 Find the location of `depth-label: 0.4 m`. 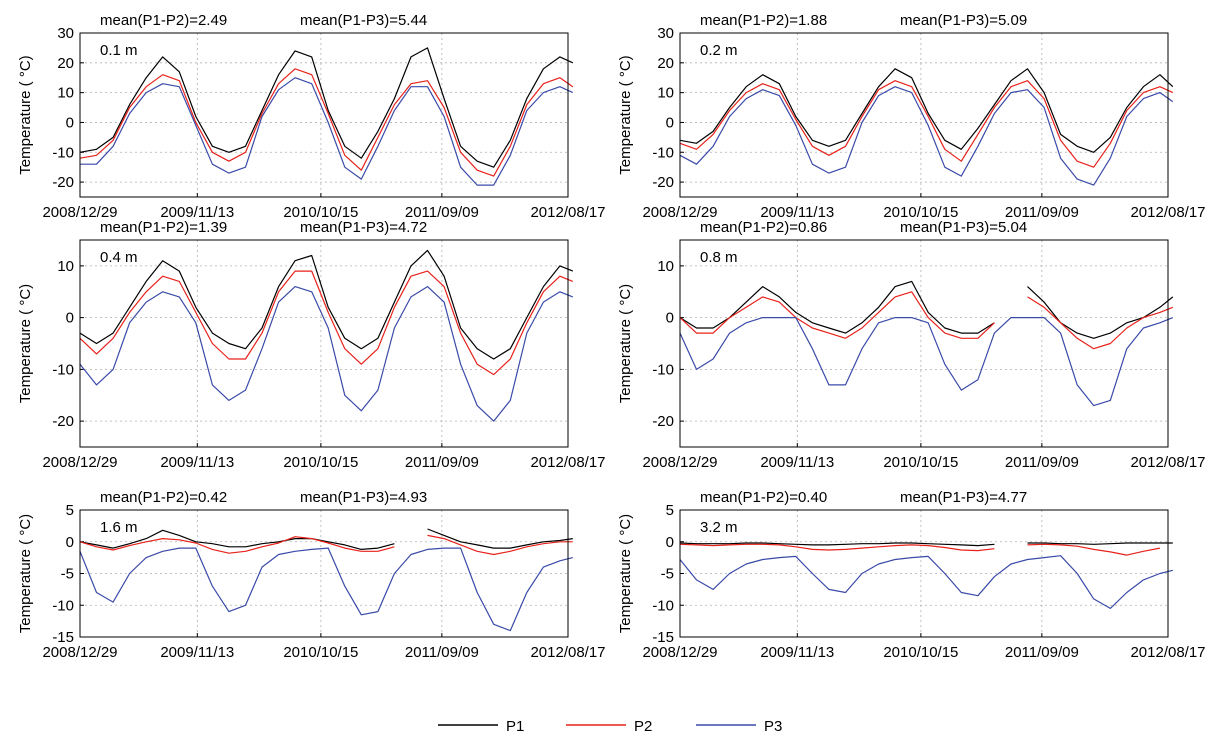

depth-label: 0.4 m is located at coordinates (119, 257).